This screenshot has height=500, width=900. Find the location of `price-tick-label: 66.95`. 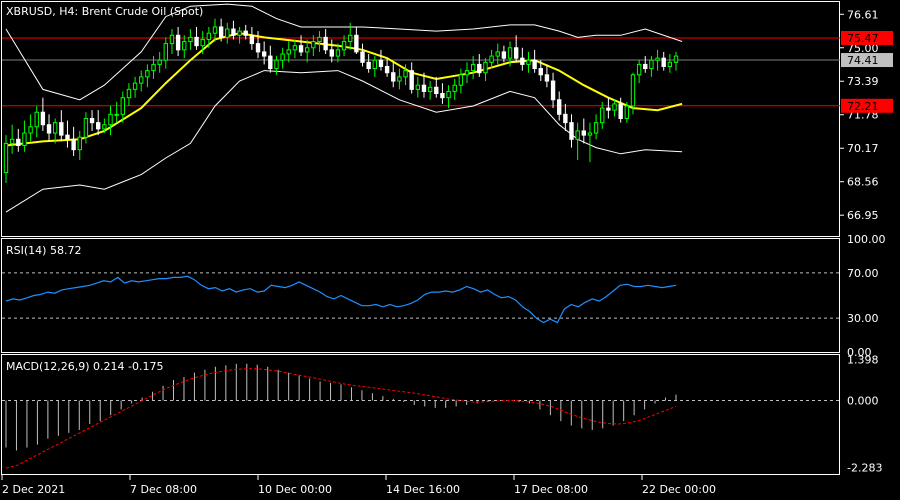

price-tick-label: 66.95 is located at coordinates (863, 215).